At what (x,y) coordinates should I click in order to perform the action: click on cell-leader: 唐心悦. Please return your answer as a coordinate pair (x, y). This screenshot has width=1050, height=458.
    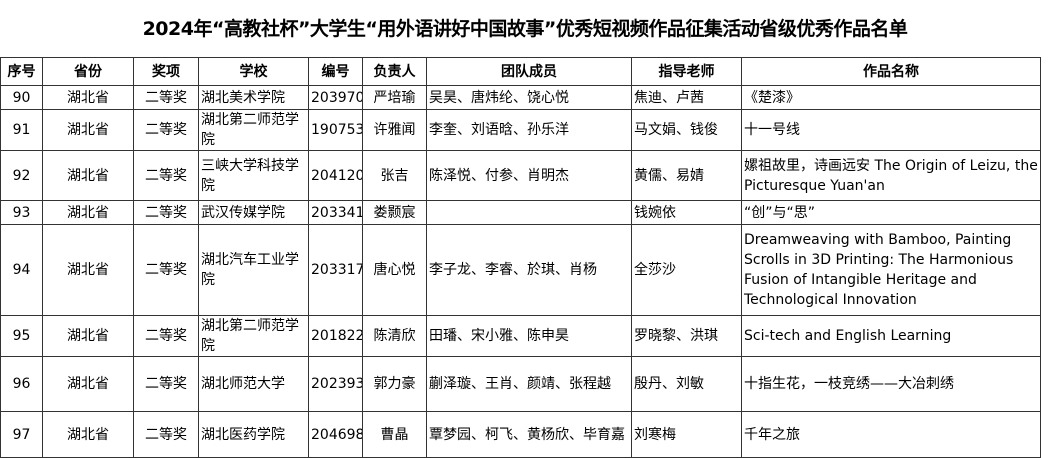
    Looking at the image, I should click on (394, 270).